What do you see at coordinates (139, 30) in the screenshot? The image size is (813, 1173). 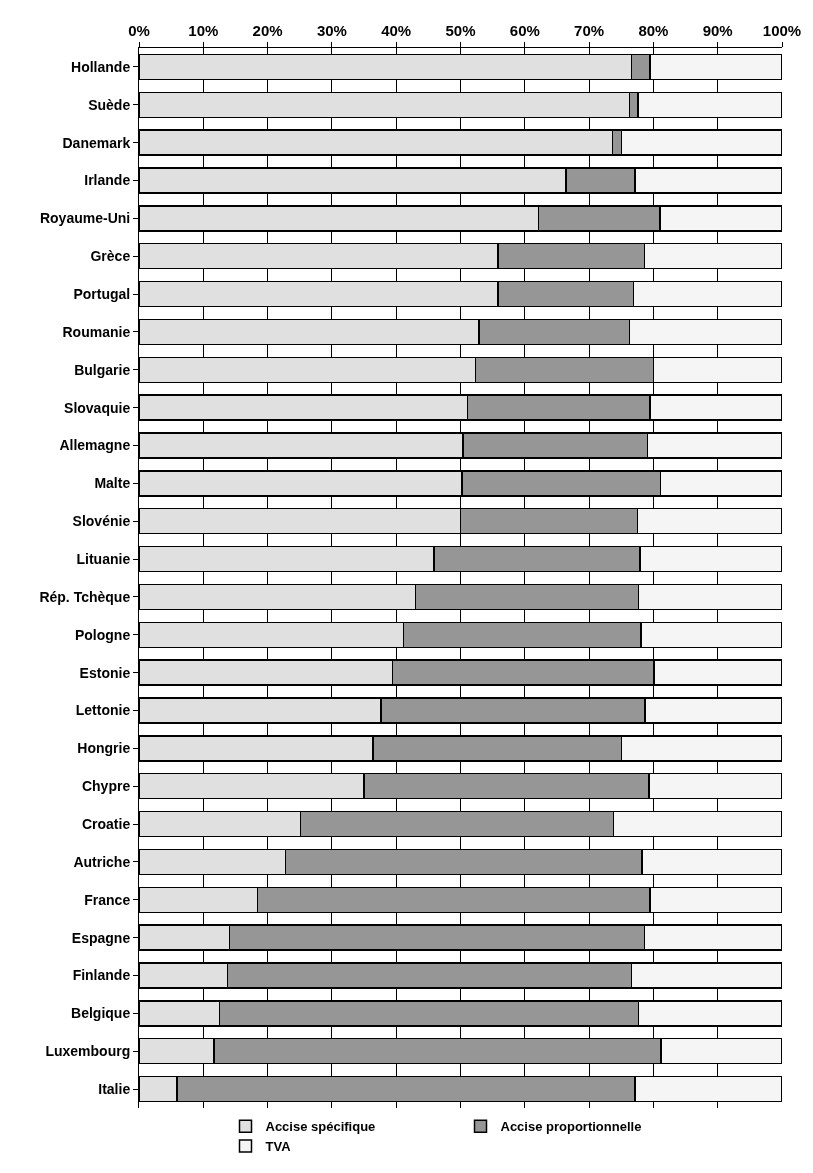 I see `x-tick-label: 0%` at bounding box center [139, 30].